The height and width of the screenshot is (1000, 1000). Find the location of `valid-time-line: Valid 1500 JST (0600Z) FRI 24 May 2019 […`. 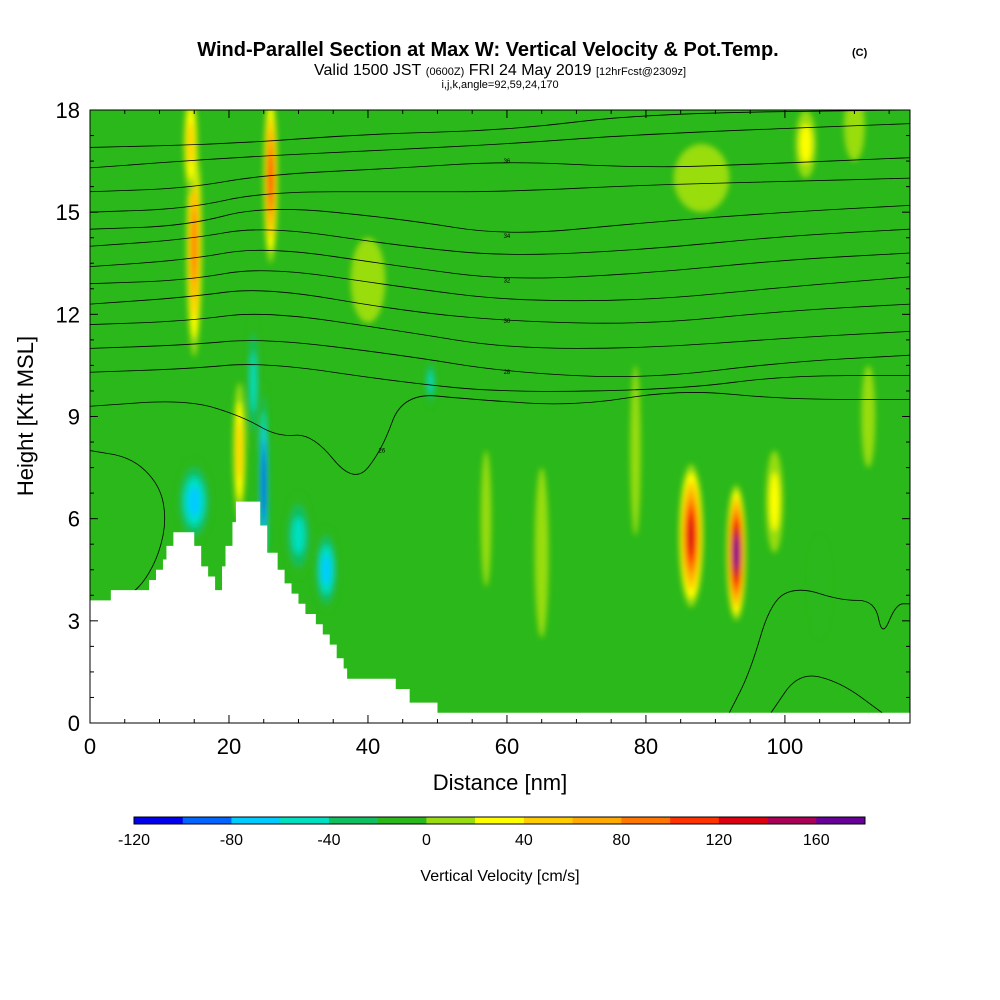

valid-time-line: Valid 1500 JST (0600Z) FRI 24 May 2019 [… is located at coordinates (500, 70).